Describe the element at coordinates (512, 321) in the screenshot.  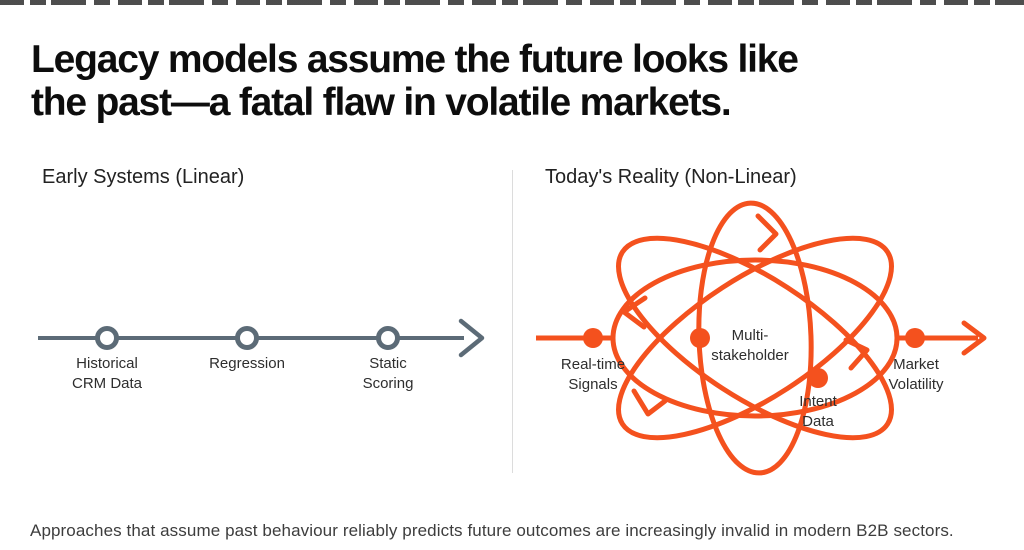
I see `panel-divider` at that location.